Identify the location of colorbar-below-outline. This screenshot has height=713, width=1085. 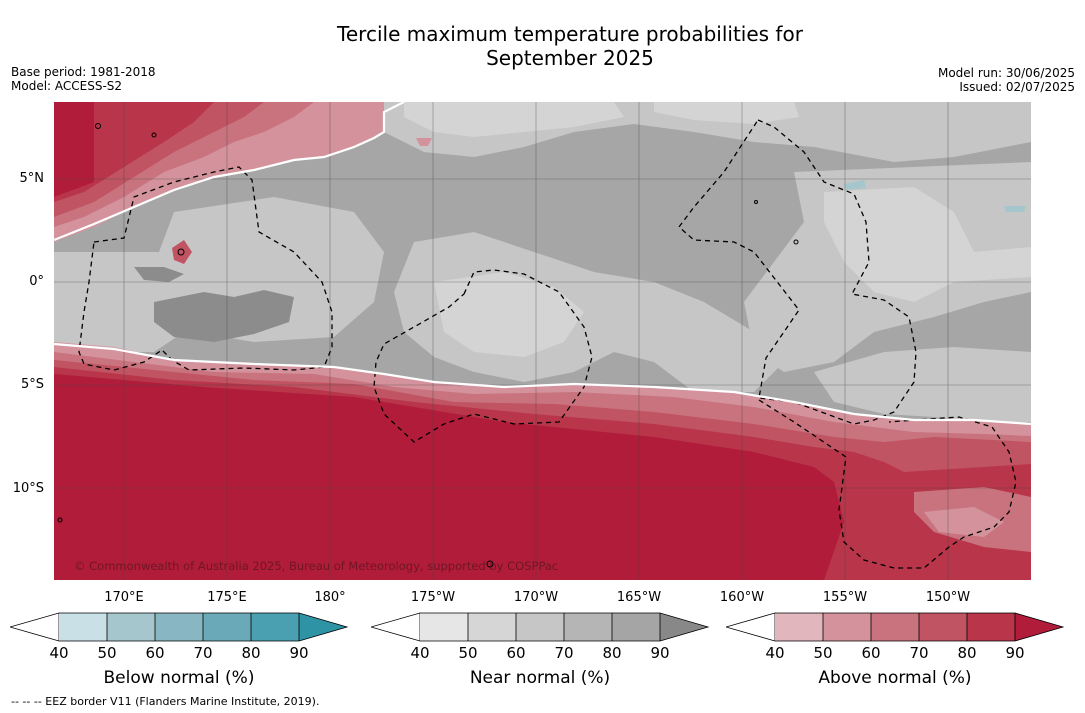
(204, 627).